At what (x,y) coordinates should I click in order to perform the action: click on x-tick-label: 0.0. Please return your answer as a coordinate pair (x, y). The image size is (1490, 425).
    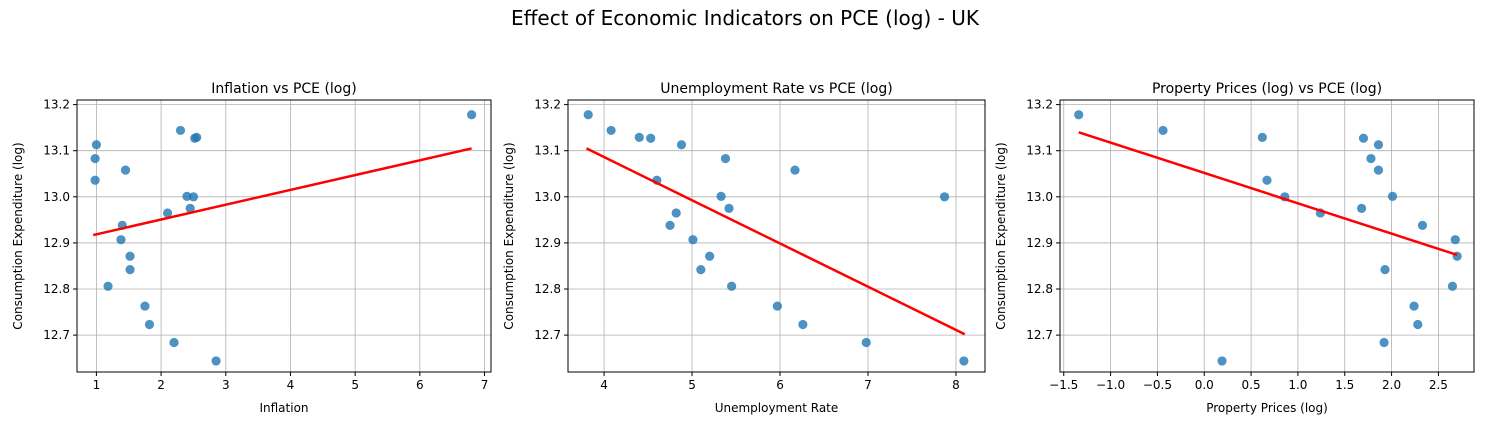
    Looking at the image, I should click on (1204, 385).